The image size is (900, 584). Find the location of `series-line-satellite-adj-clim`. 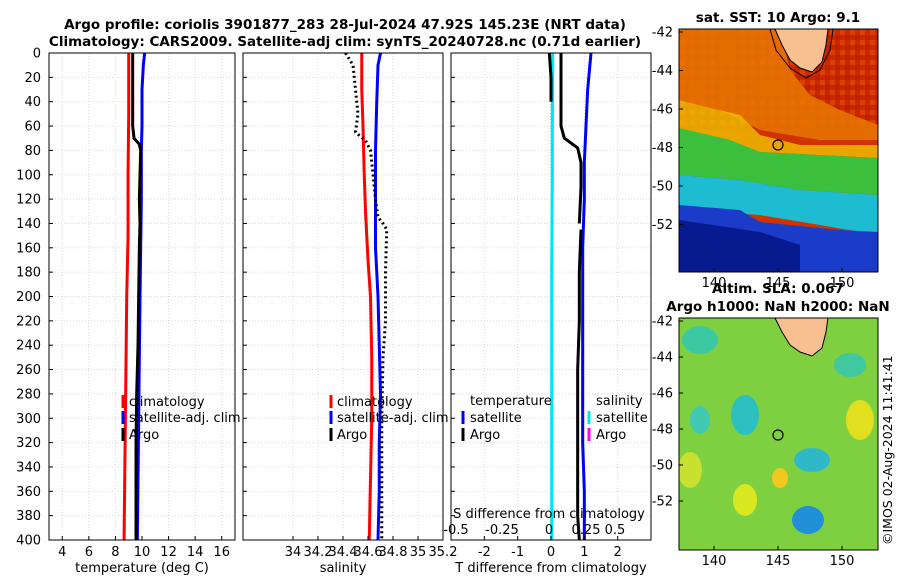

series-line-satellite-adj-clim is located at coordinates (378, 296).